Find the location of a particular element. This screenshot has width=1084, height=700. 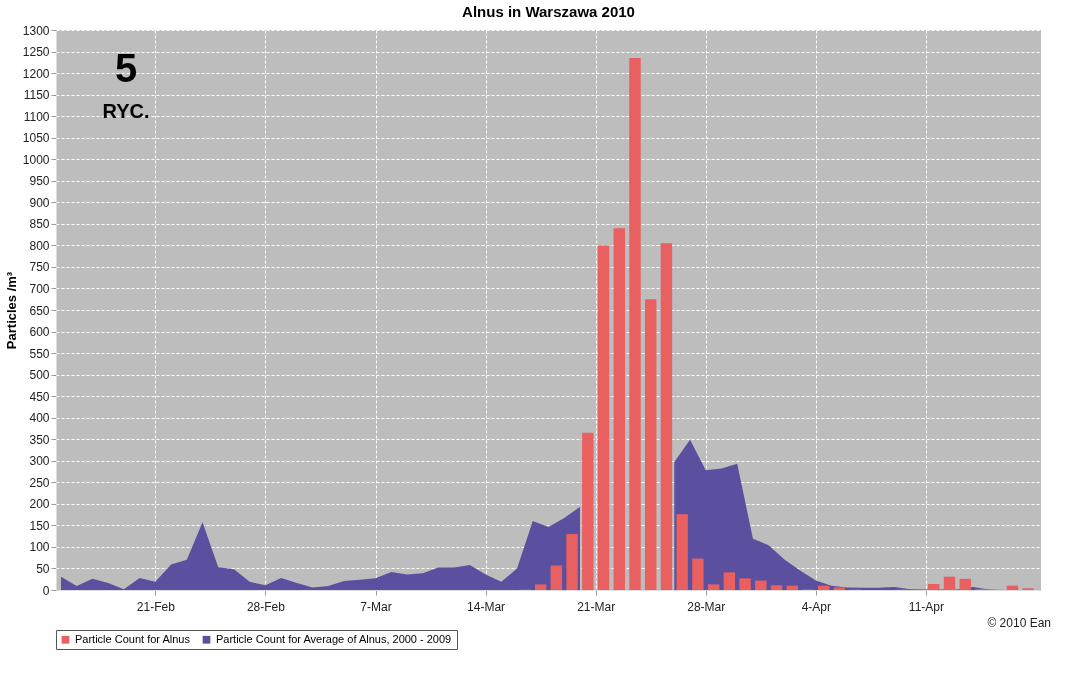

y-tick-label: 750 is located at coordinates (39, 267).